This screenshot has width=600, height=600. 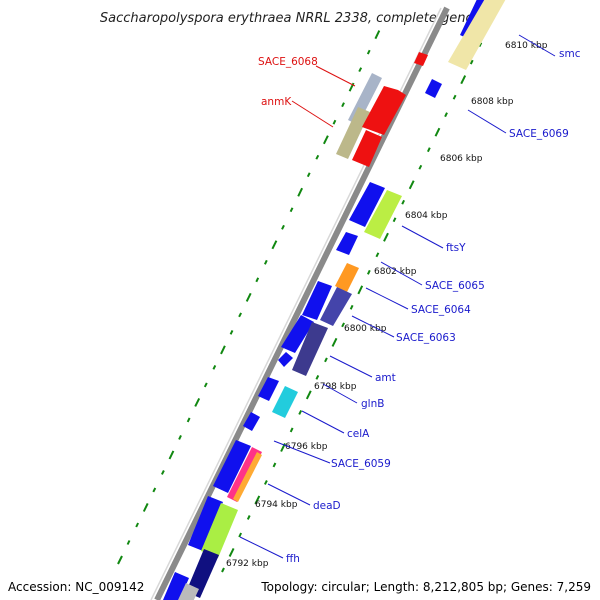 I want to click on kbp-label: 6792 kbp, so click(x=247, y=564).